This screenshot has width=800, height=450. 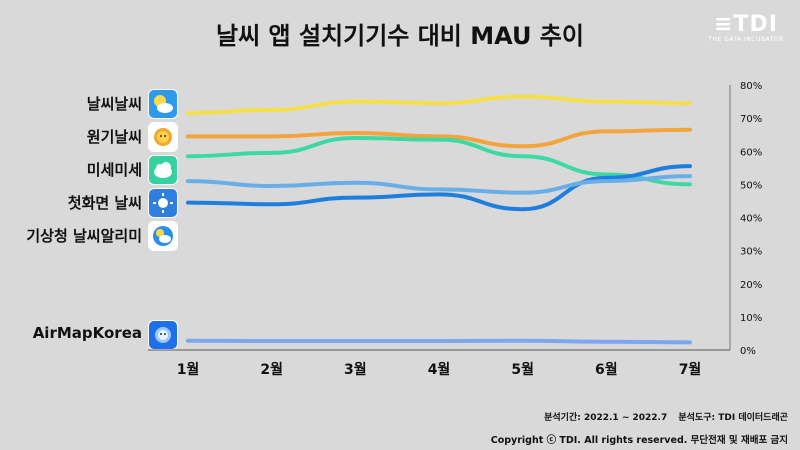 What do you see at coordinates (163, 236) in the screenshot?
I see `kma-weather-icon` at bounding box center [163, 236].